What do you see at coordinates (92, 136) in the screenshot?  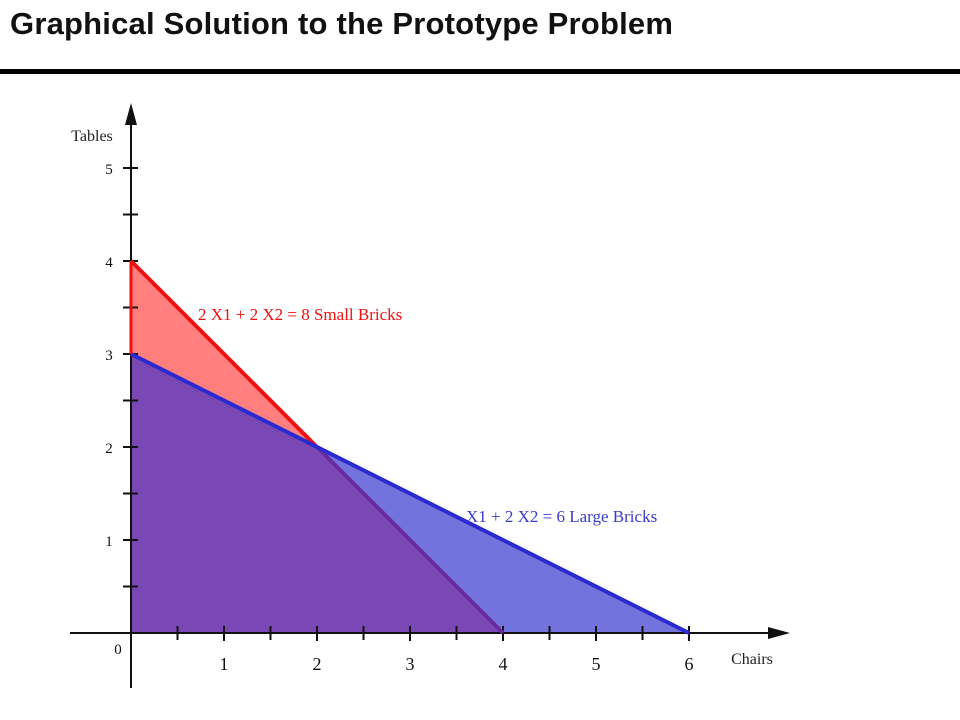 I see `y-axis-label: Tables` at bounding box center [92, 136].